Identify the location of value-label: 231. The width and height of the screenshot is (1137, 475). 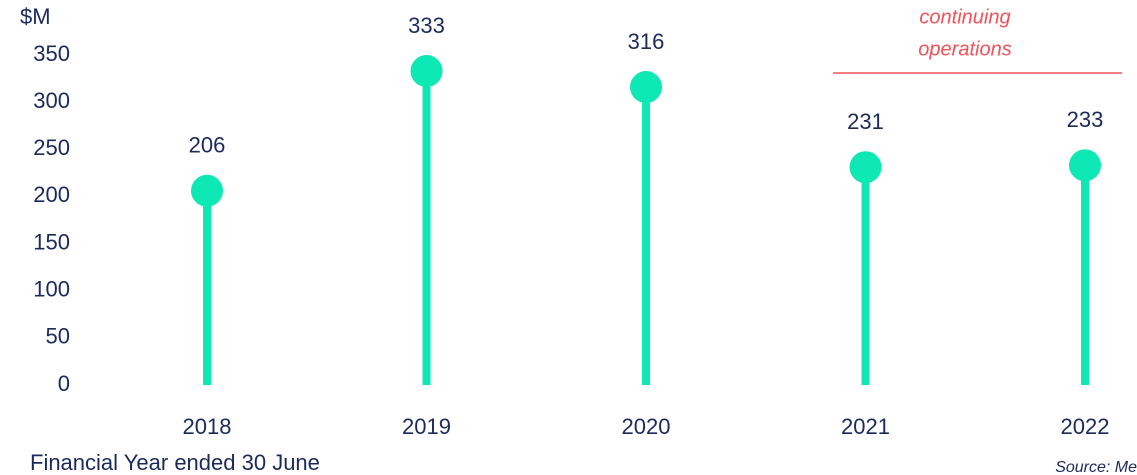
(865, 121).